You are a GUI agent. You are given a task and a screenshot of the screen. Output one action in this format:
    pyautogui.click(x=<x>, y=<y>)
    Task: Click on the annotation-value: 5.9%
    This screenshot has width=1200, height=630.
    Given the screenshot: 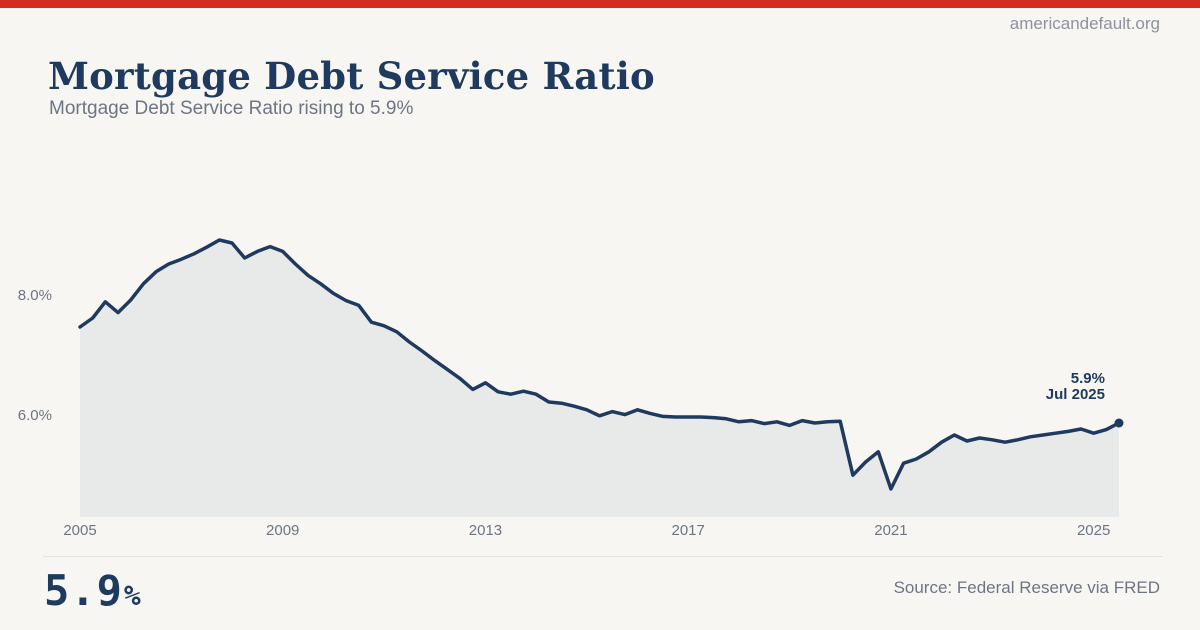 What is the action you would take?
    pyautogui.click(x=1087, y=378)
    